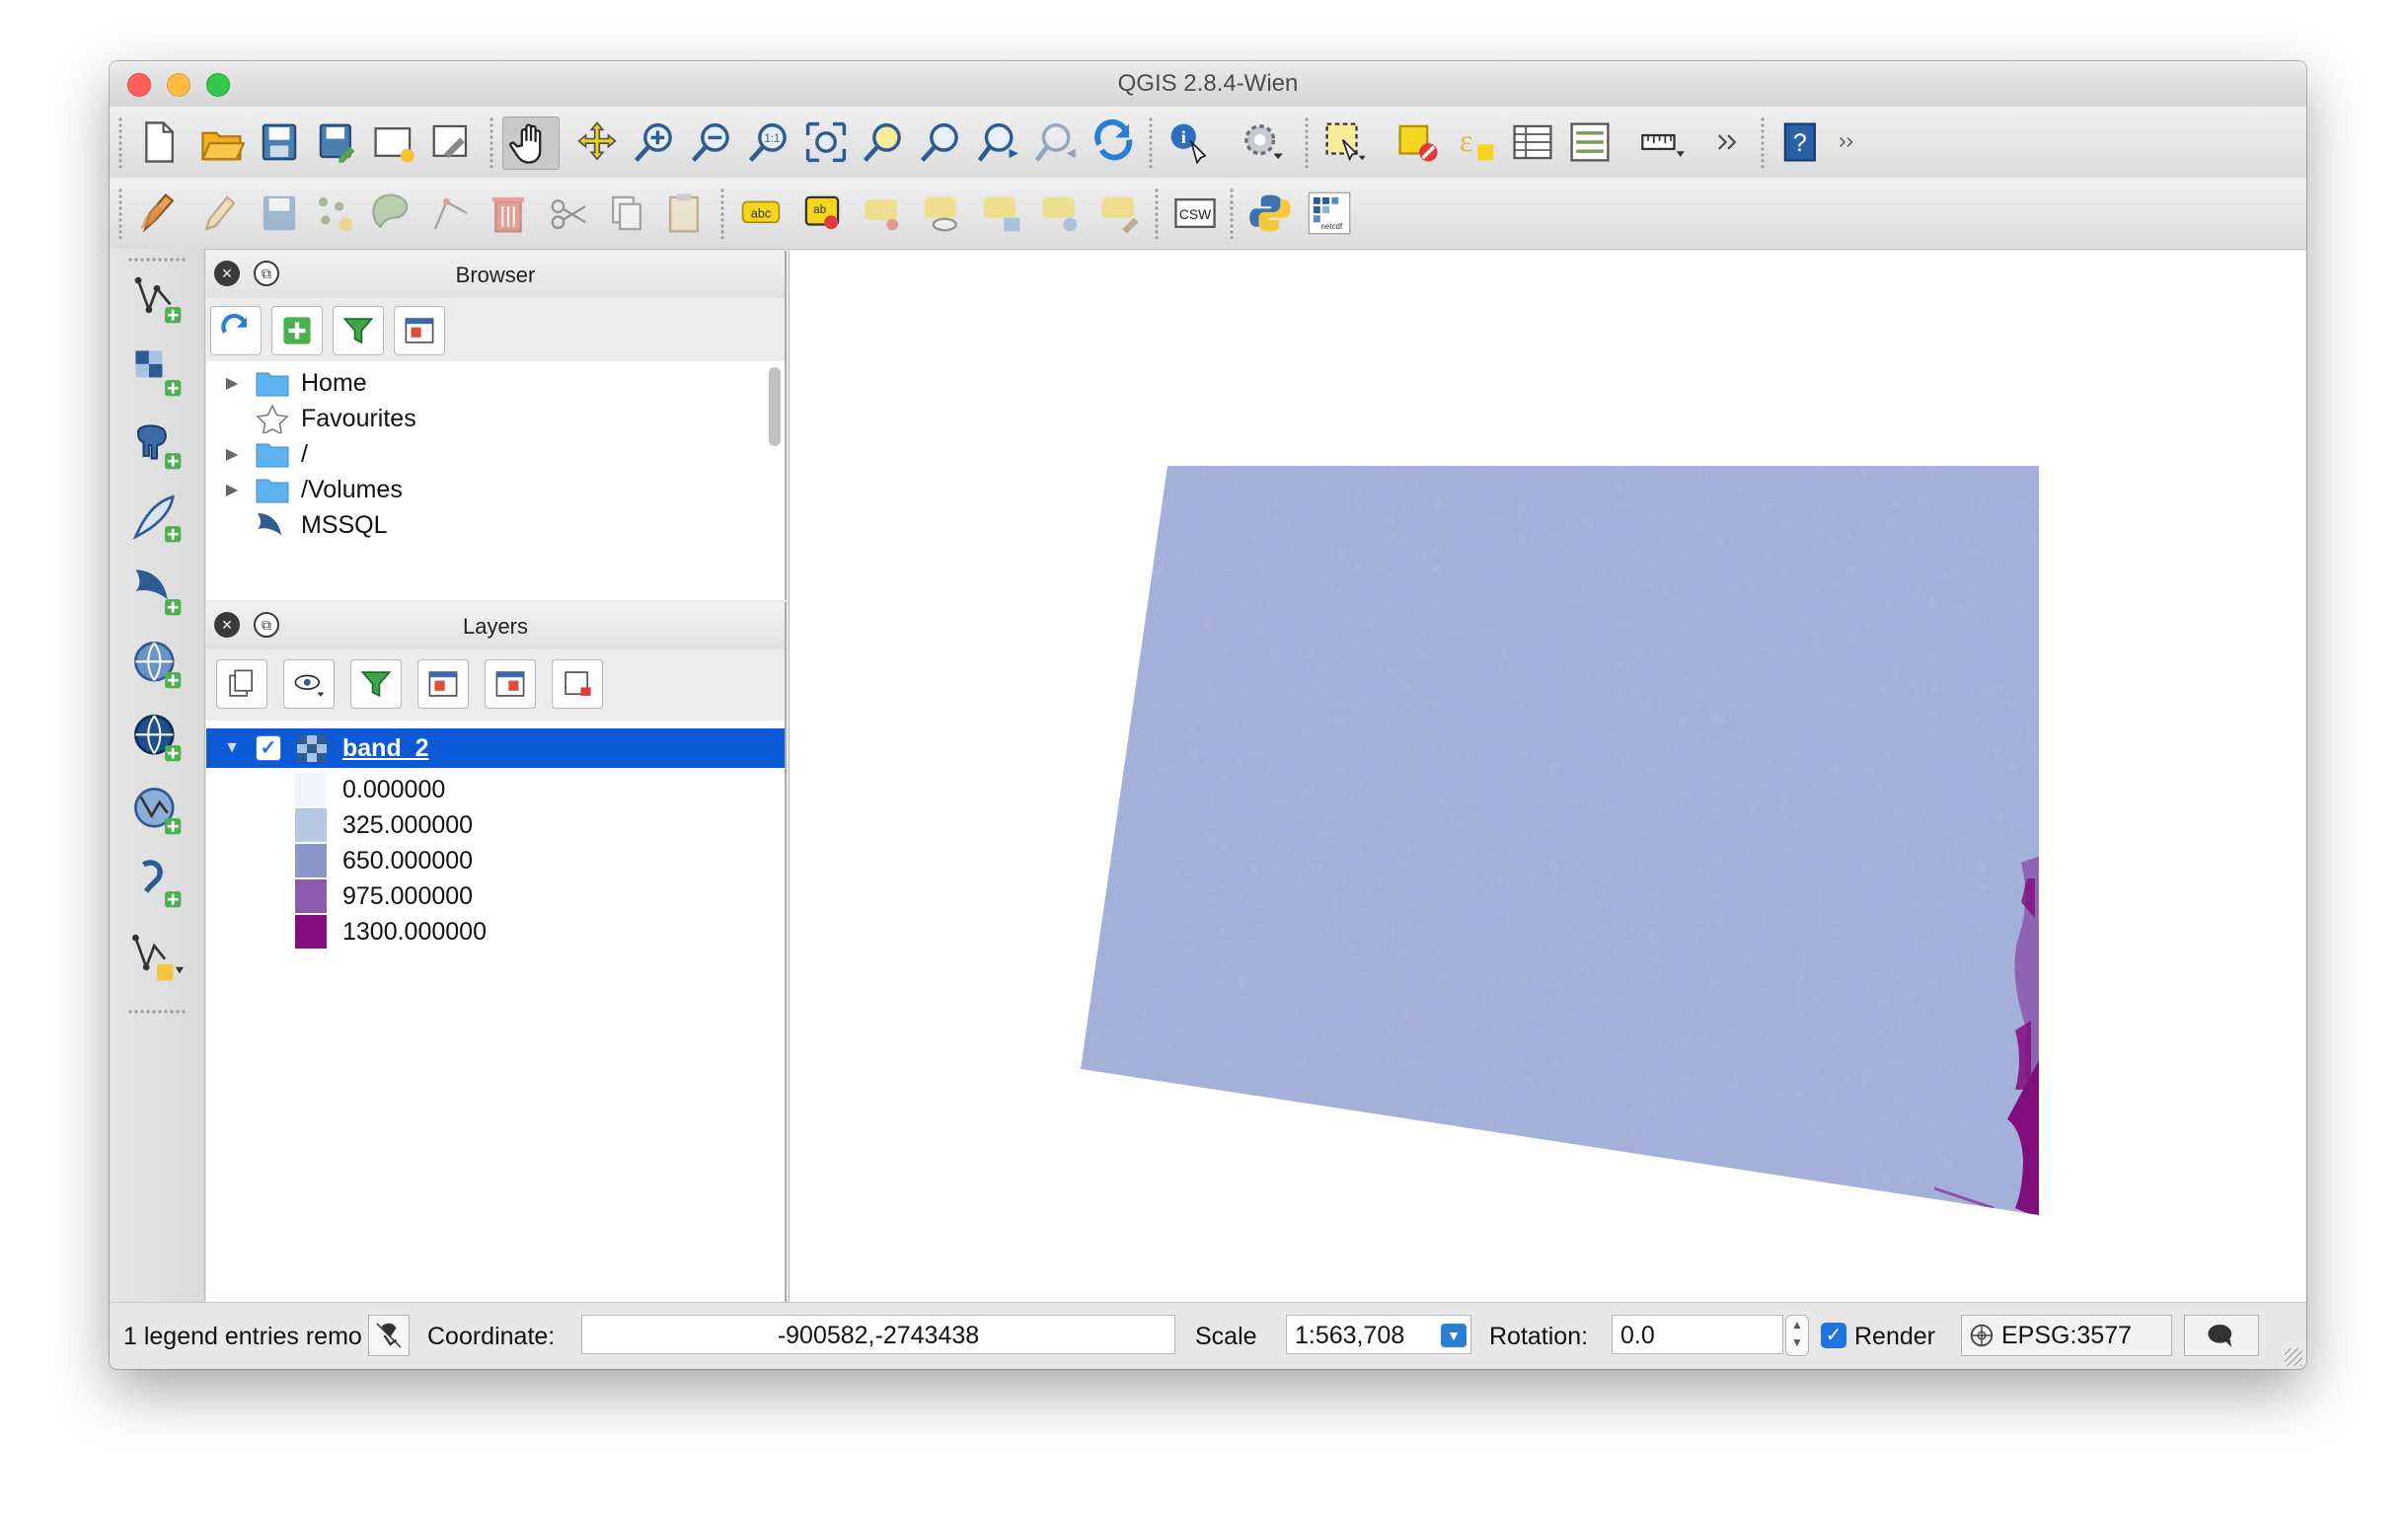  What do you see at coordinates (2294, 1357) in the screenshot?
I see `resize-grip` at bounding box center [2294, 1357].